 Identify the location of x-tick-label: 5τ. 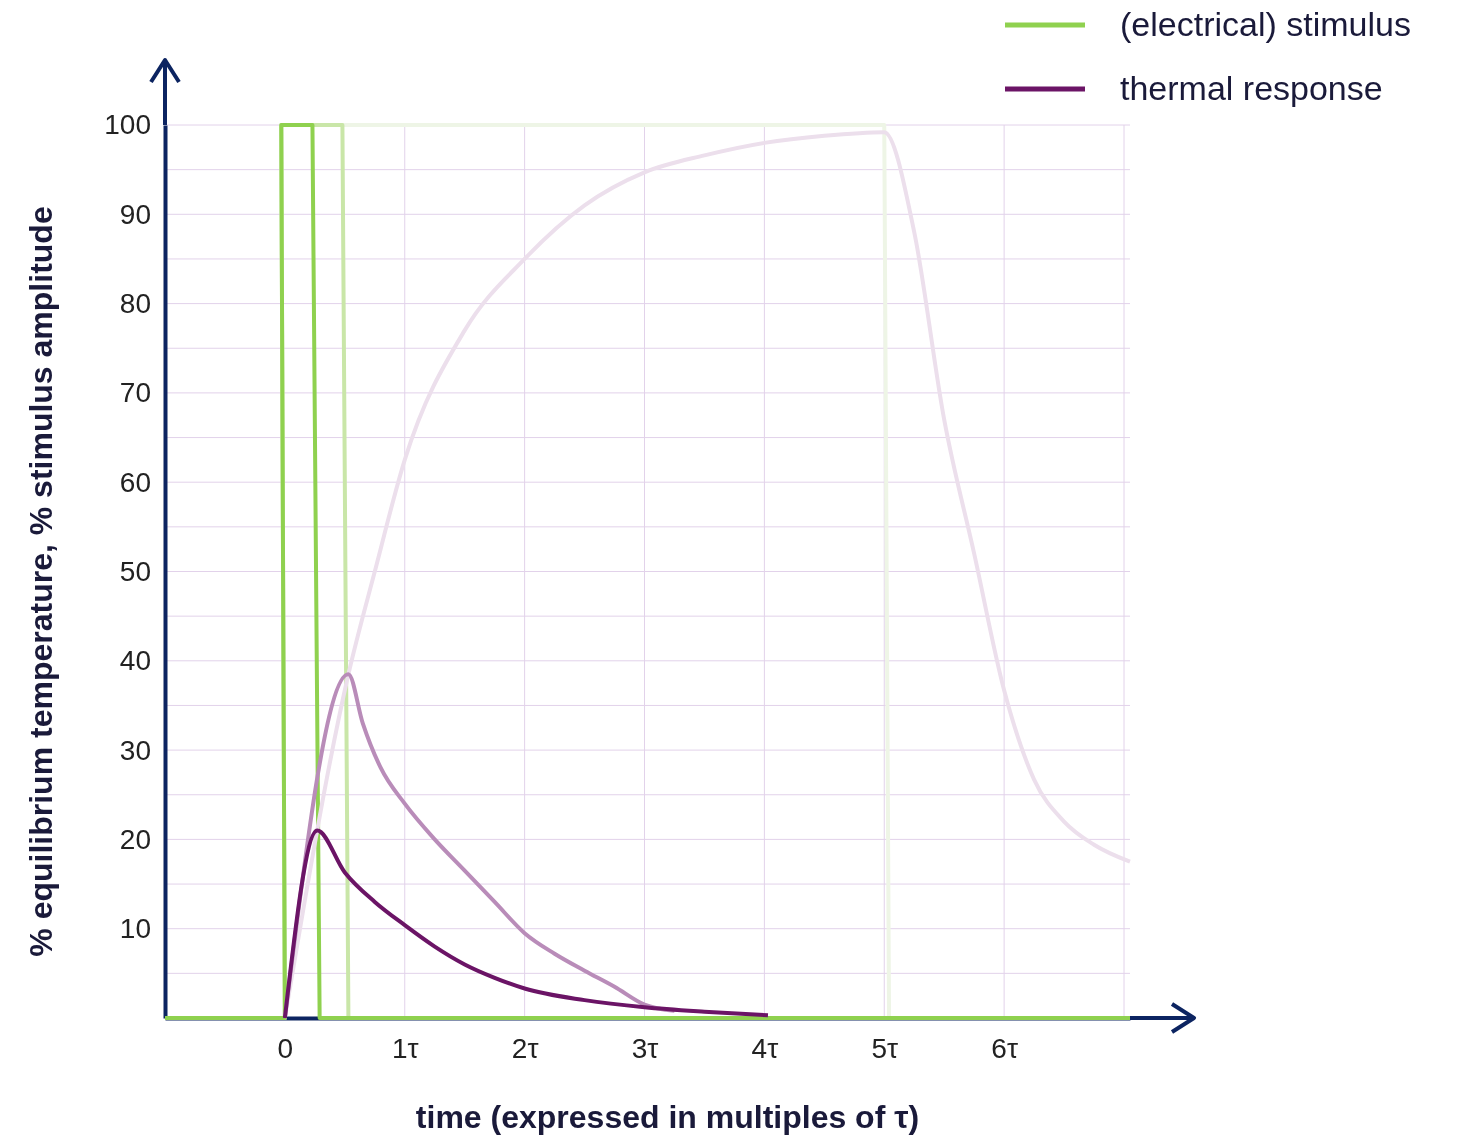
(885, 1048).